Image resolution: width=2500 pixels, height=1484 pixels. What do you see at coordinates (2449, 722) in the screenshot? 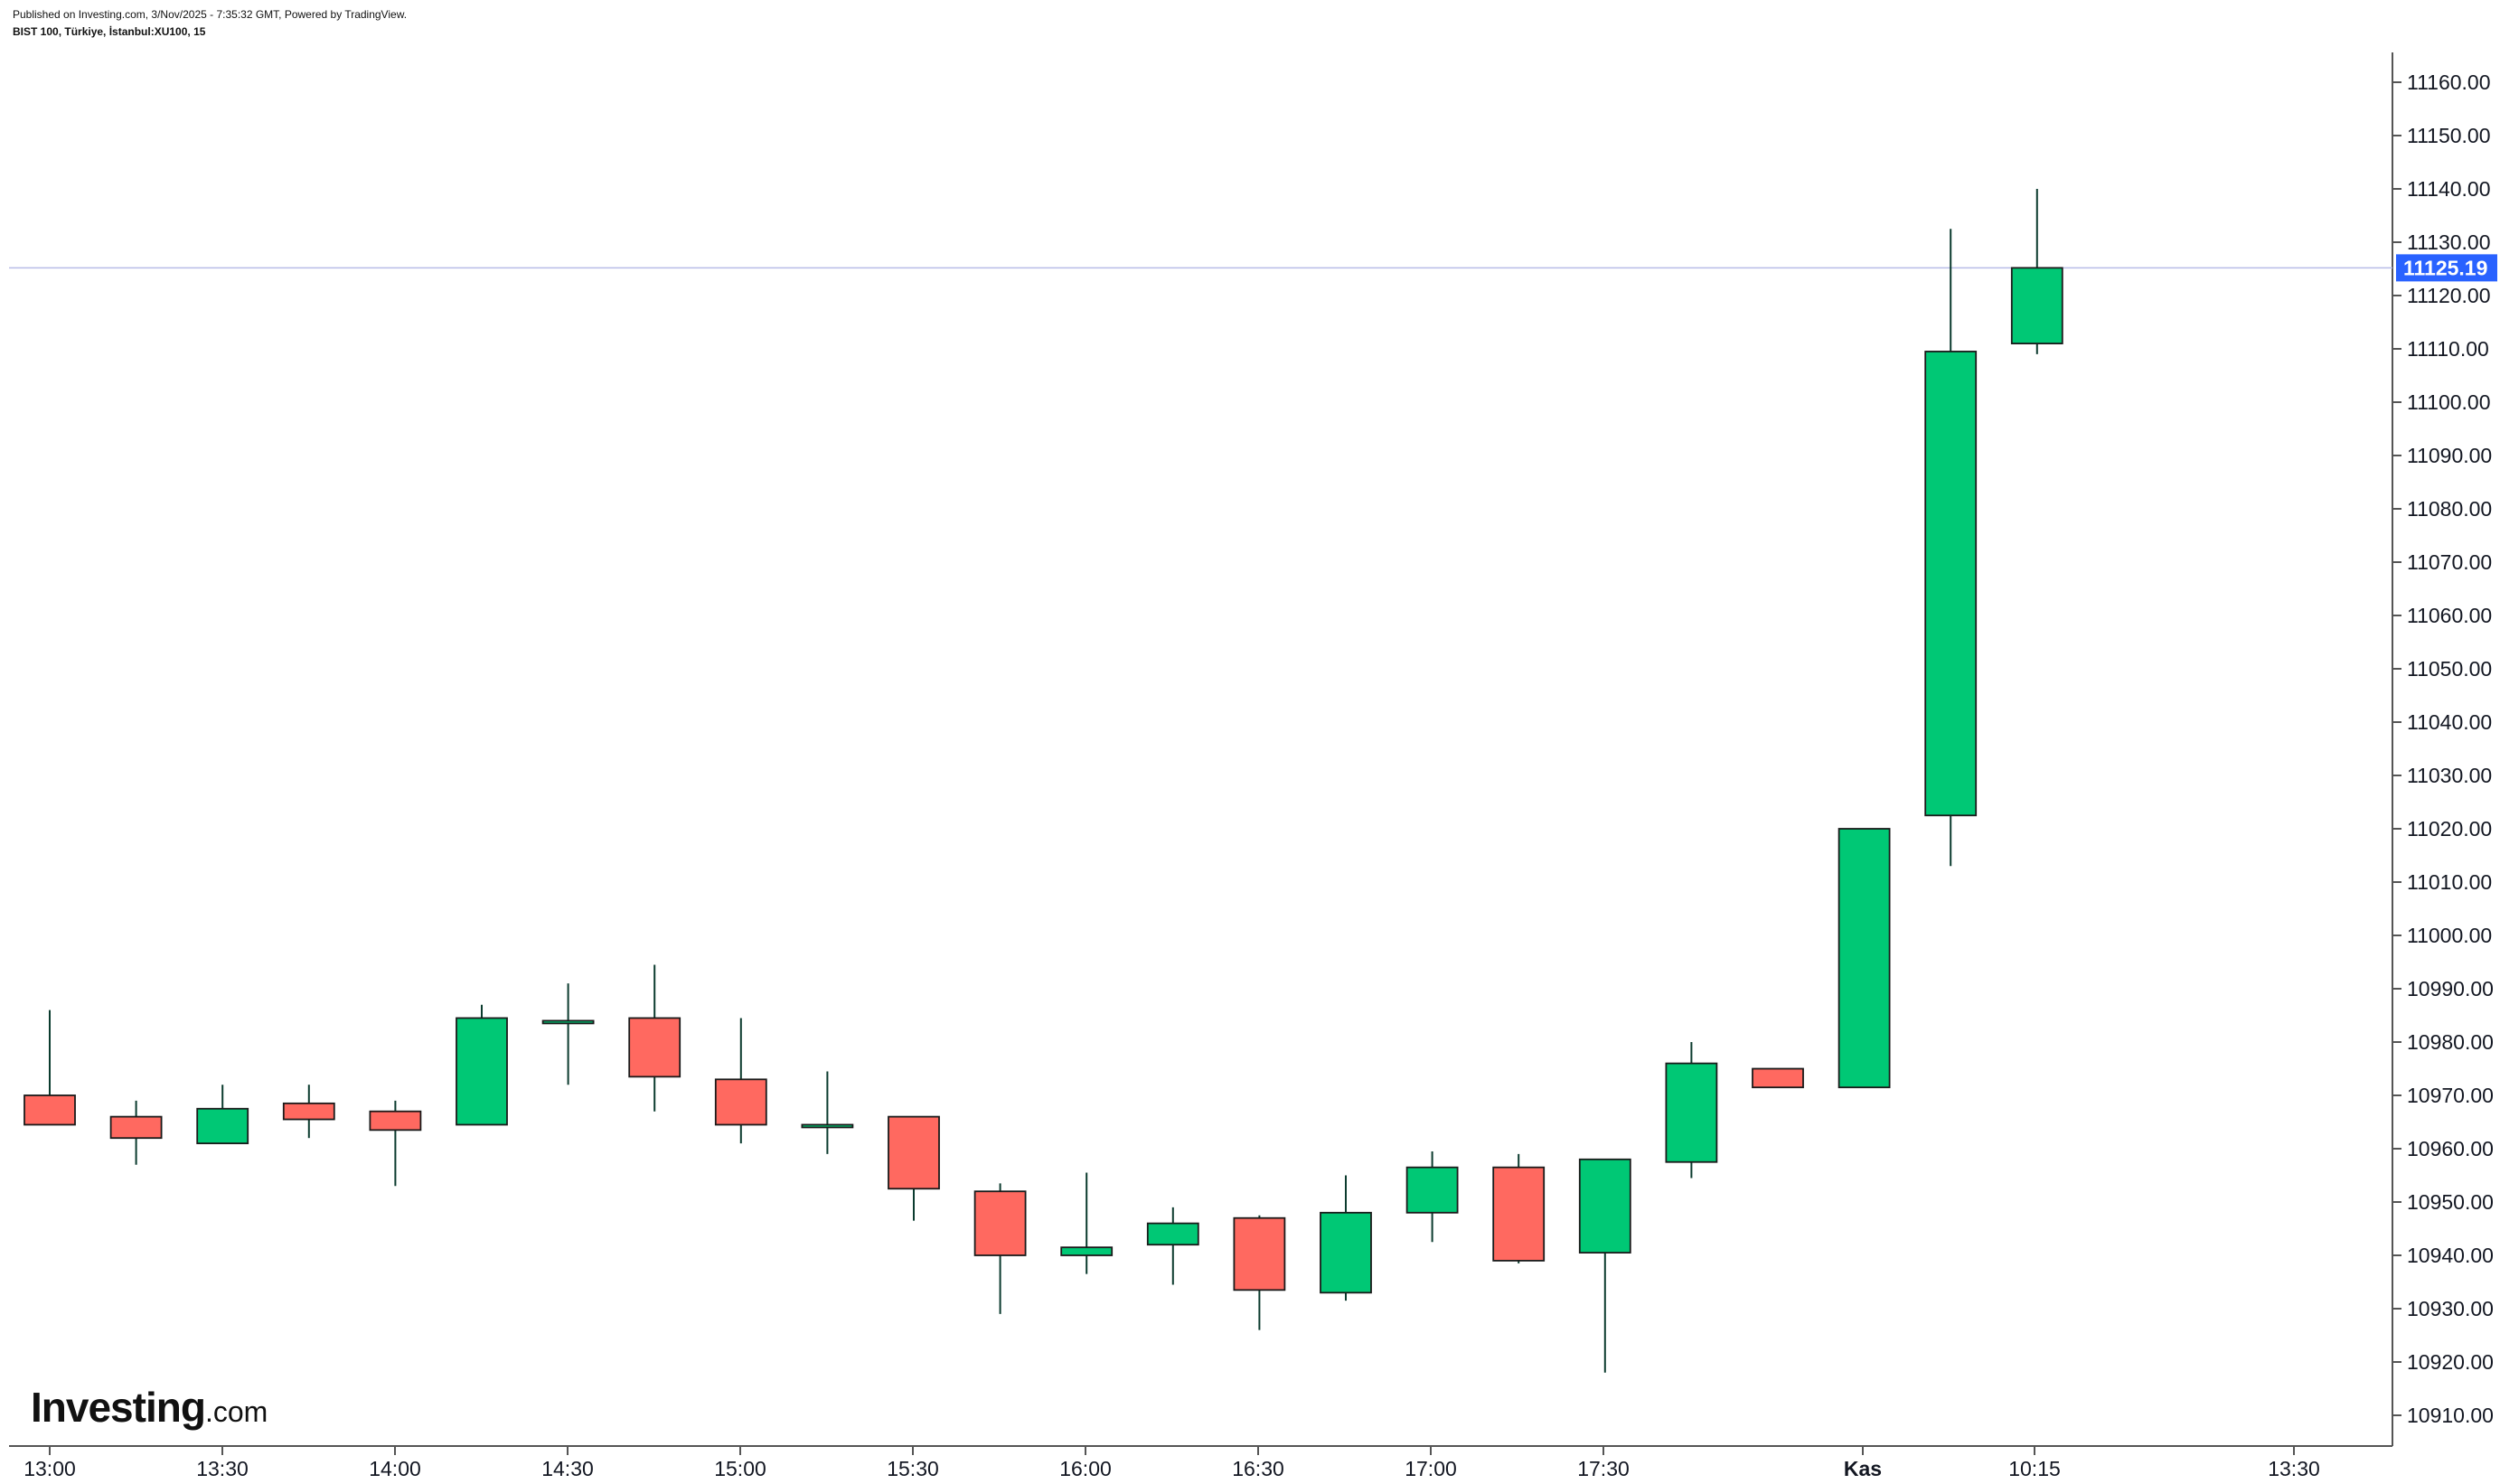
I see `y-tick-label: 11040.00` at bounding box center [2449, 722].